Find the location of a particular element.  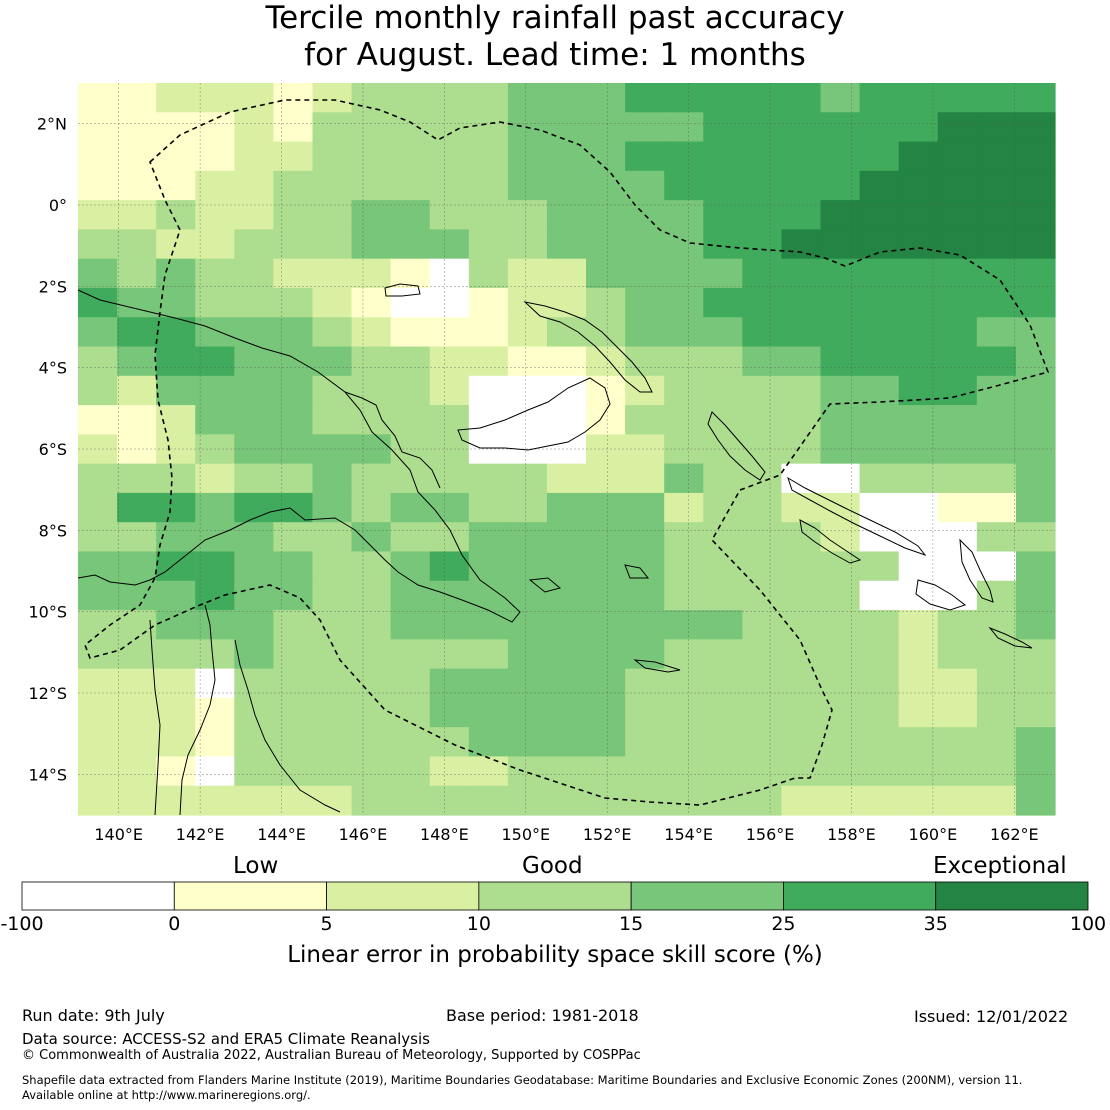

colorbar-tick-label: 0 is located at coordinates (174, 924).